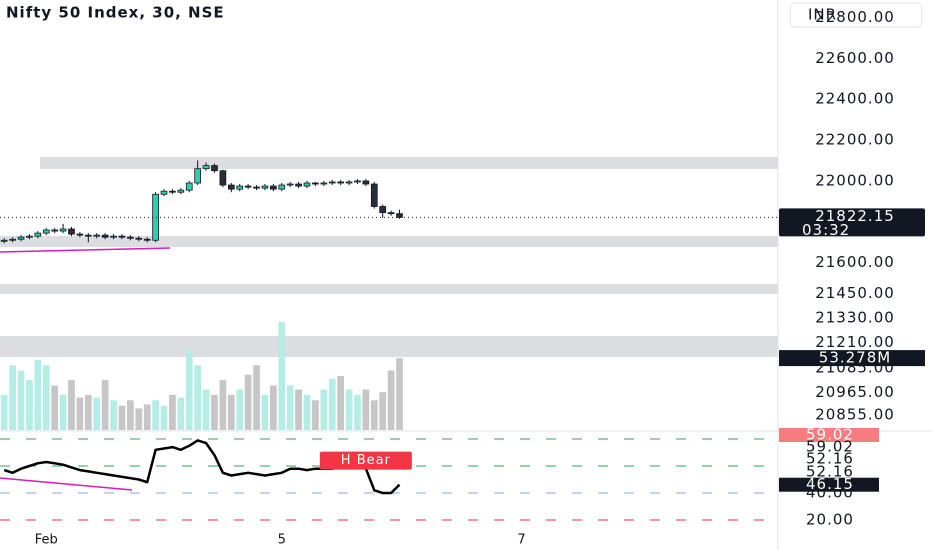  What do you see at coordinates (855, 358) in the screenshot?
I see `volume-last: 53.278M` at bounding box center [855, 358].